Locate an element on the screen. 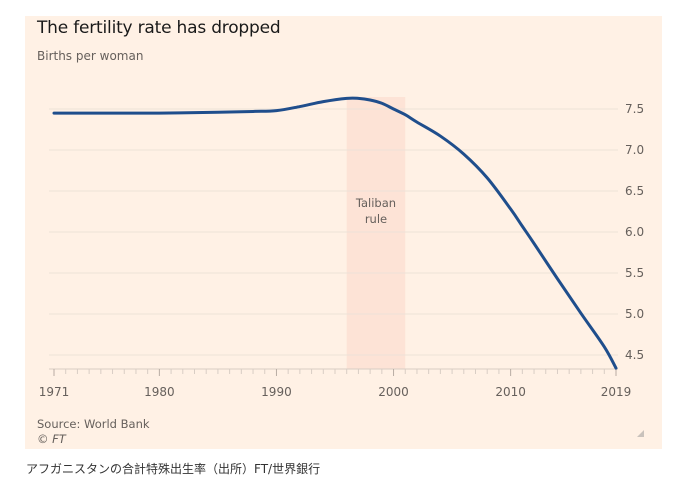  y-tick-label: 6.5 is located at coordinates (634, 191).